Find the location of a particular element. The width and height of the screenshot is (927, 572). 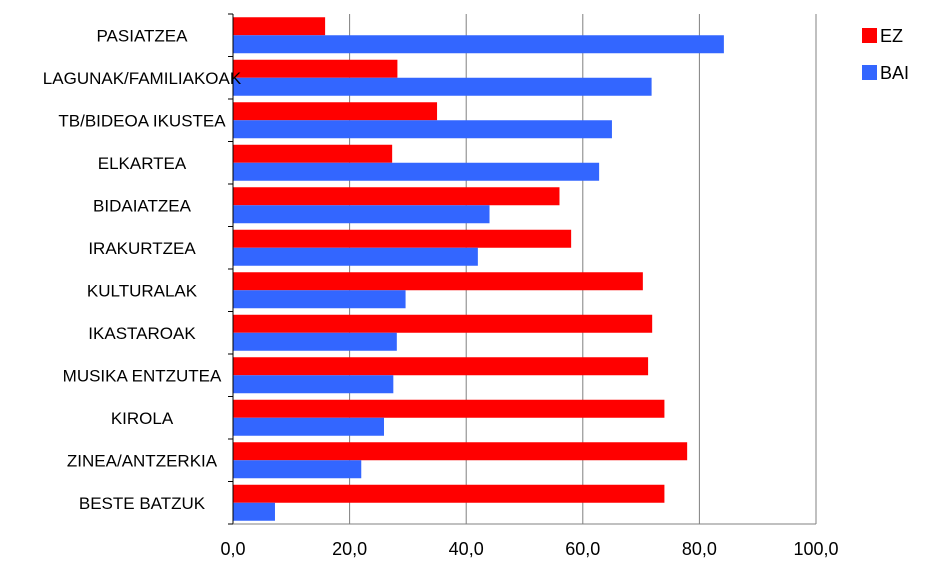

category-label: BIDAIATZEA is located at coordinates (142, 205).